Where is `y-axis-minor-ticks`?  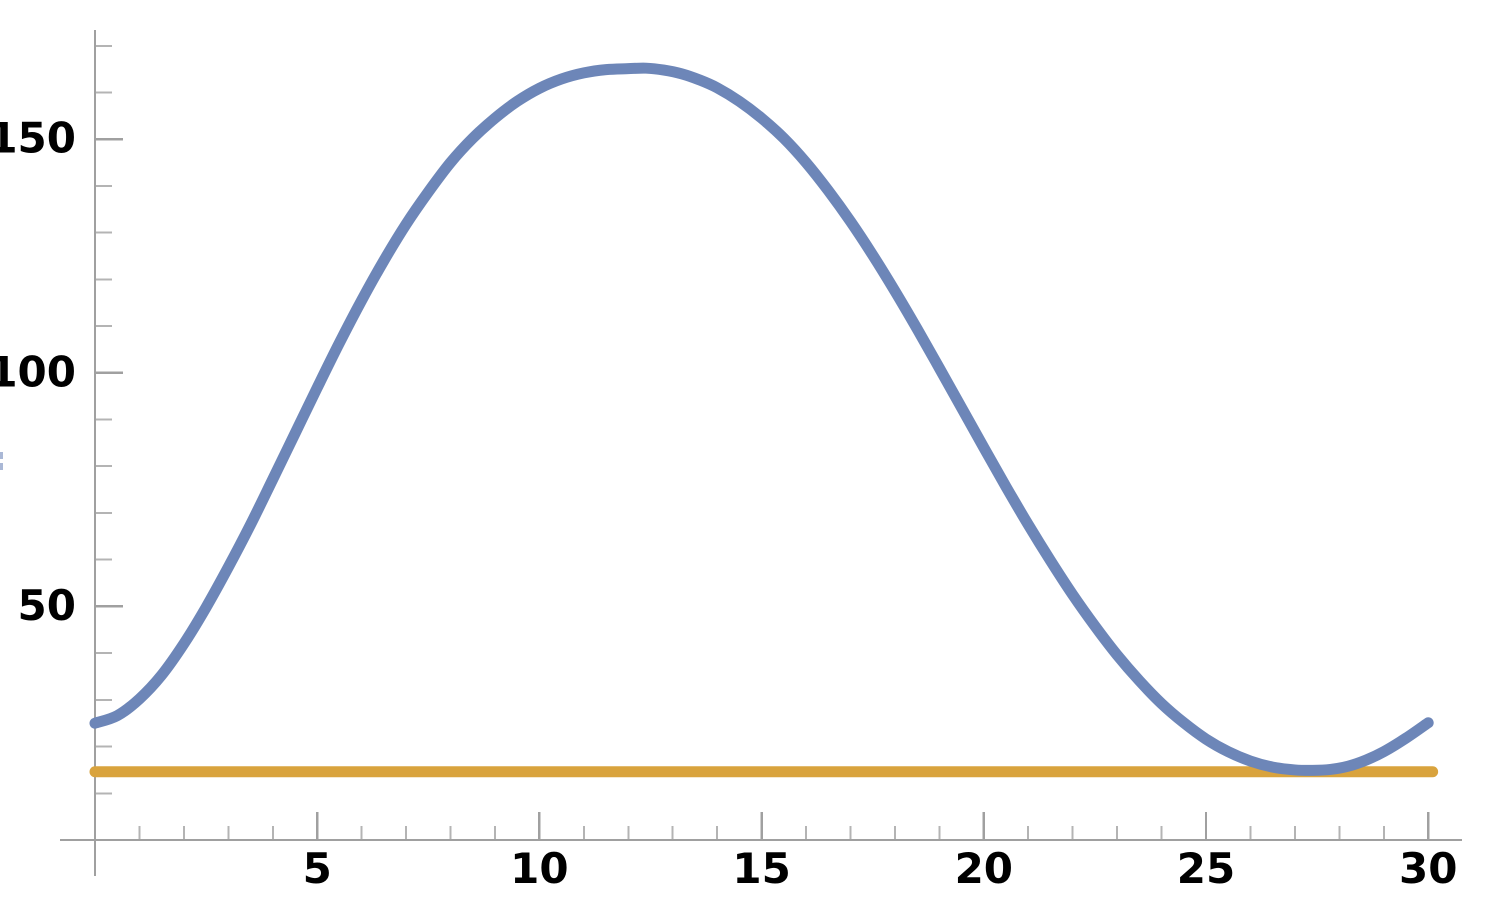 y-axis-minor-ticks is located at coordinates (103, 419).